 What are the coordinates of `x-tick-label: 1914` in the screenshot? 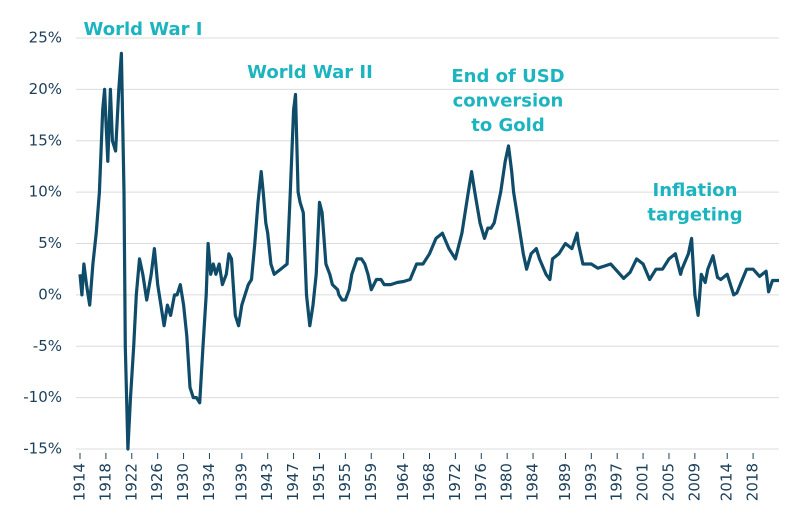 It's located at (80, 482).